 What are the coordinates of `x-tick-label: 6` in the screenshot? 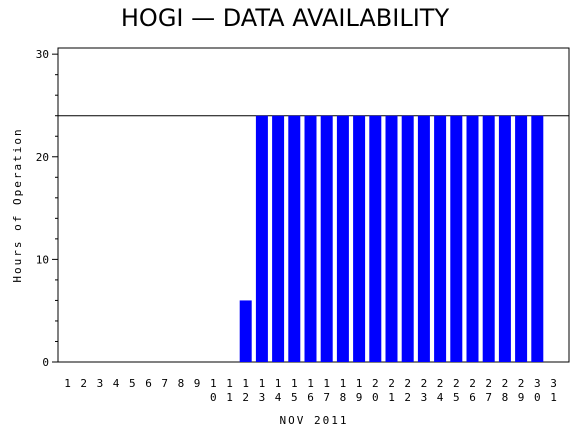 It's located at (148, 383).